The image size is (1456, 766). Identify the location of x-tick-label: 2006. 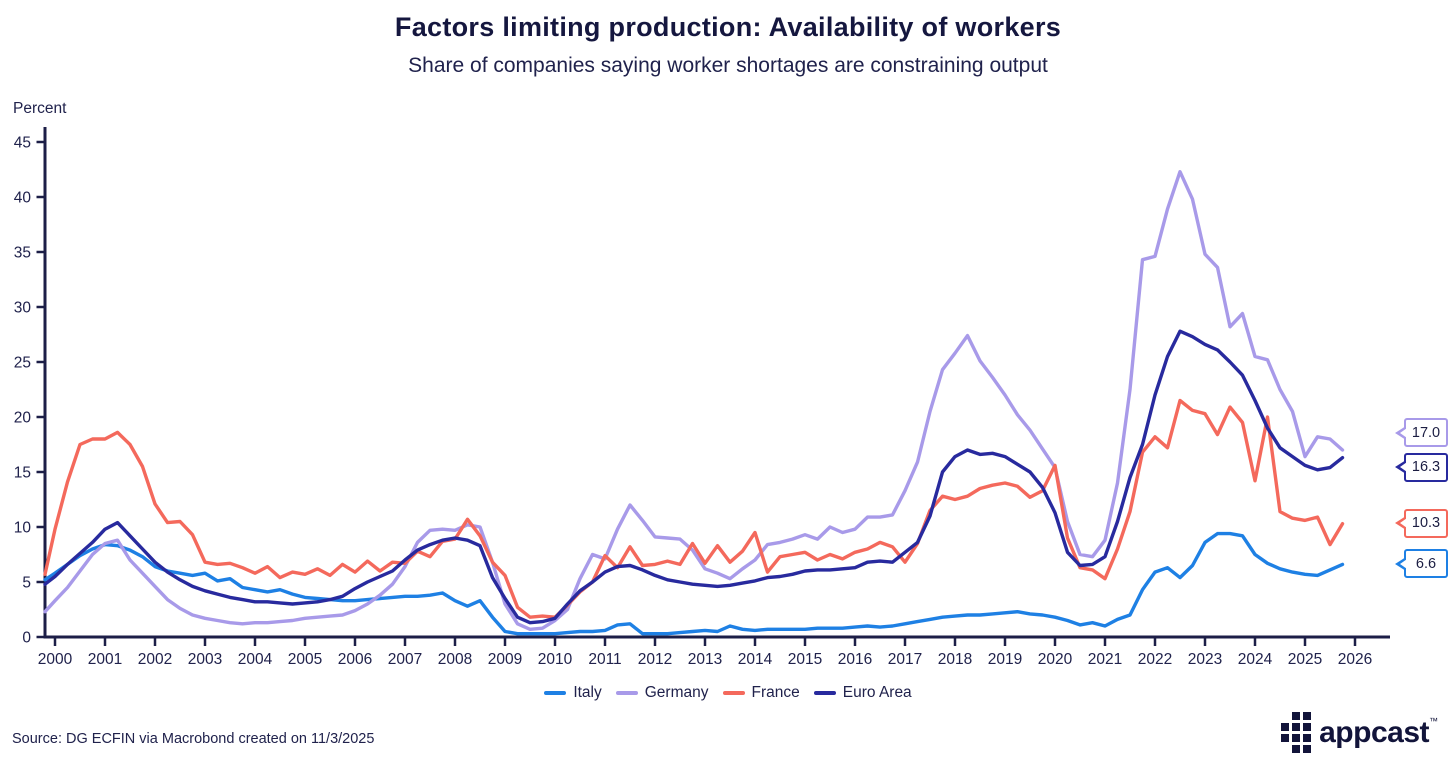
(355, 659).